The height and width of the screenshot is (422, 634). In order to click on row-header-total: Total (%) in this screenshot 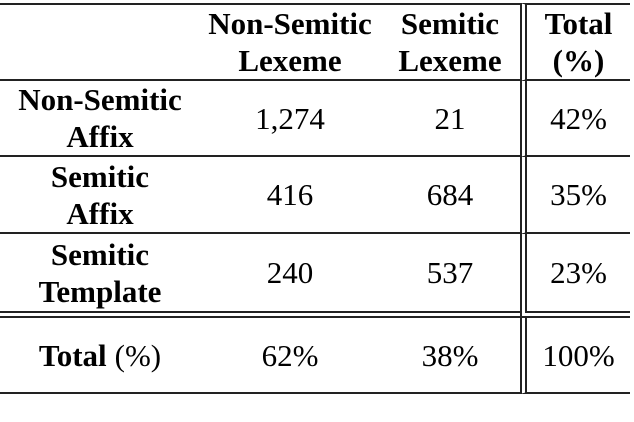, I will do `click(100, 356)`.